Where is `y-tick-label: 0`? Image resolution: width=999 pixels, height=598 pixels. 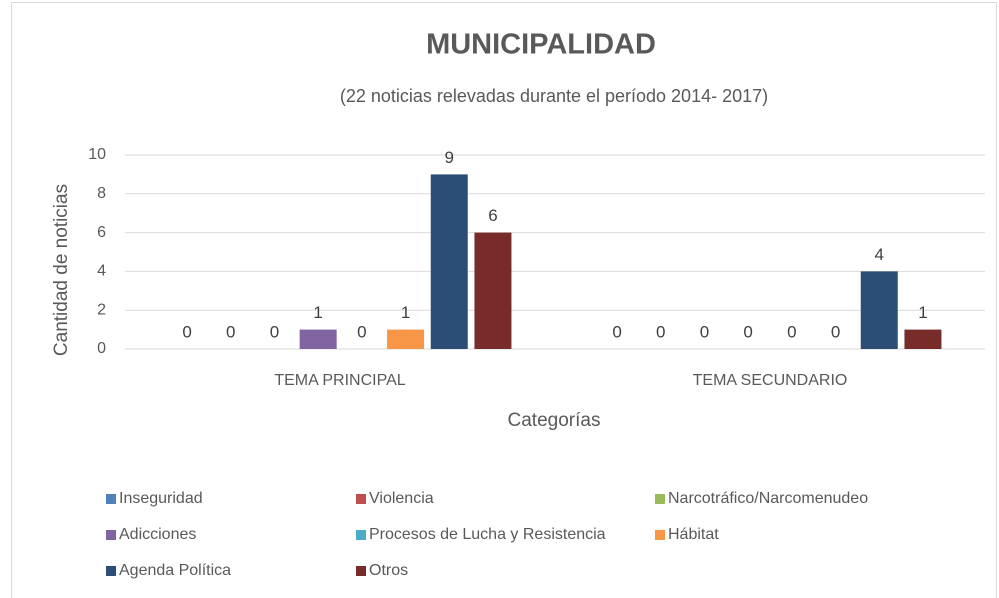 y-tick-label: 0 is located at coordinates (101, 348).